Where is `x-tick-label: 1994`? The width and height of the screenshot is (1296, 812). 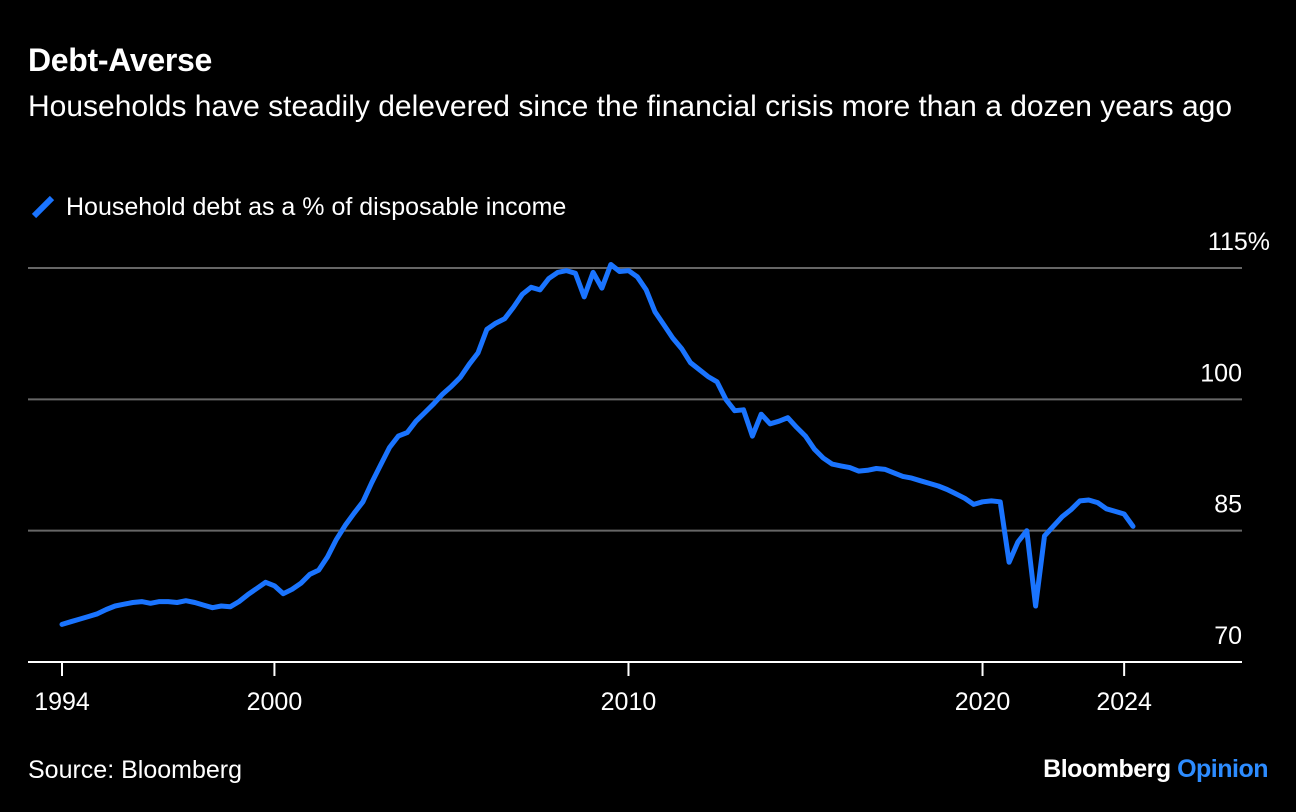 x-tick-label: 1994 is located at coordinates (62, 702).